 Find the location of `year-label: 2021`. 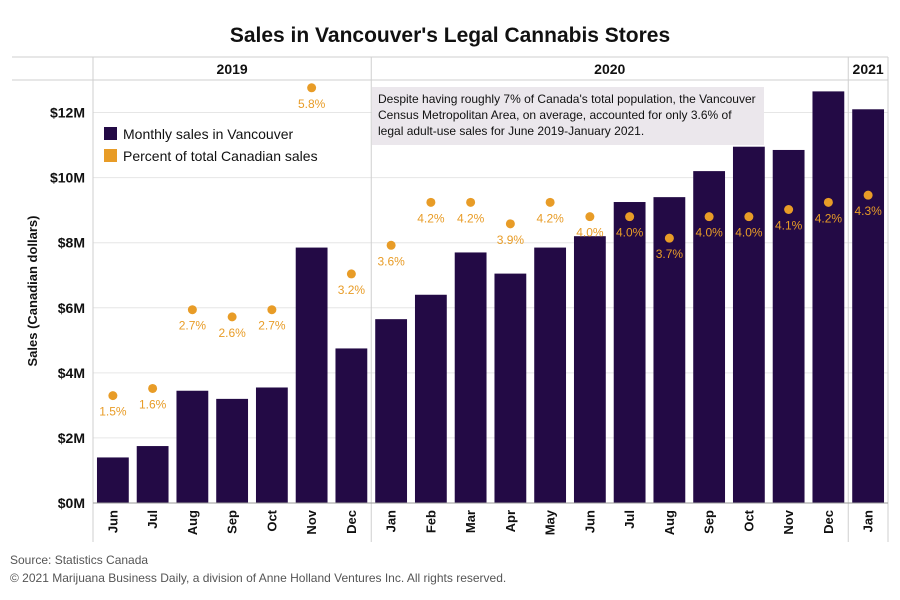

year-label: 2021 is located at coordinates (868, 69).